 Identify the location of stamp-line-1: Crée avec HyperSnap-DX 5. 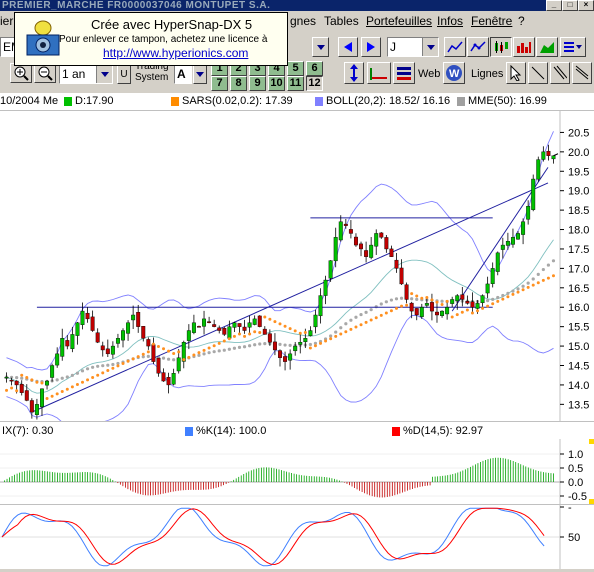
(172, 24).